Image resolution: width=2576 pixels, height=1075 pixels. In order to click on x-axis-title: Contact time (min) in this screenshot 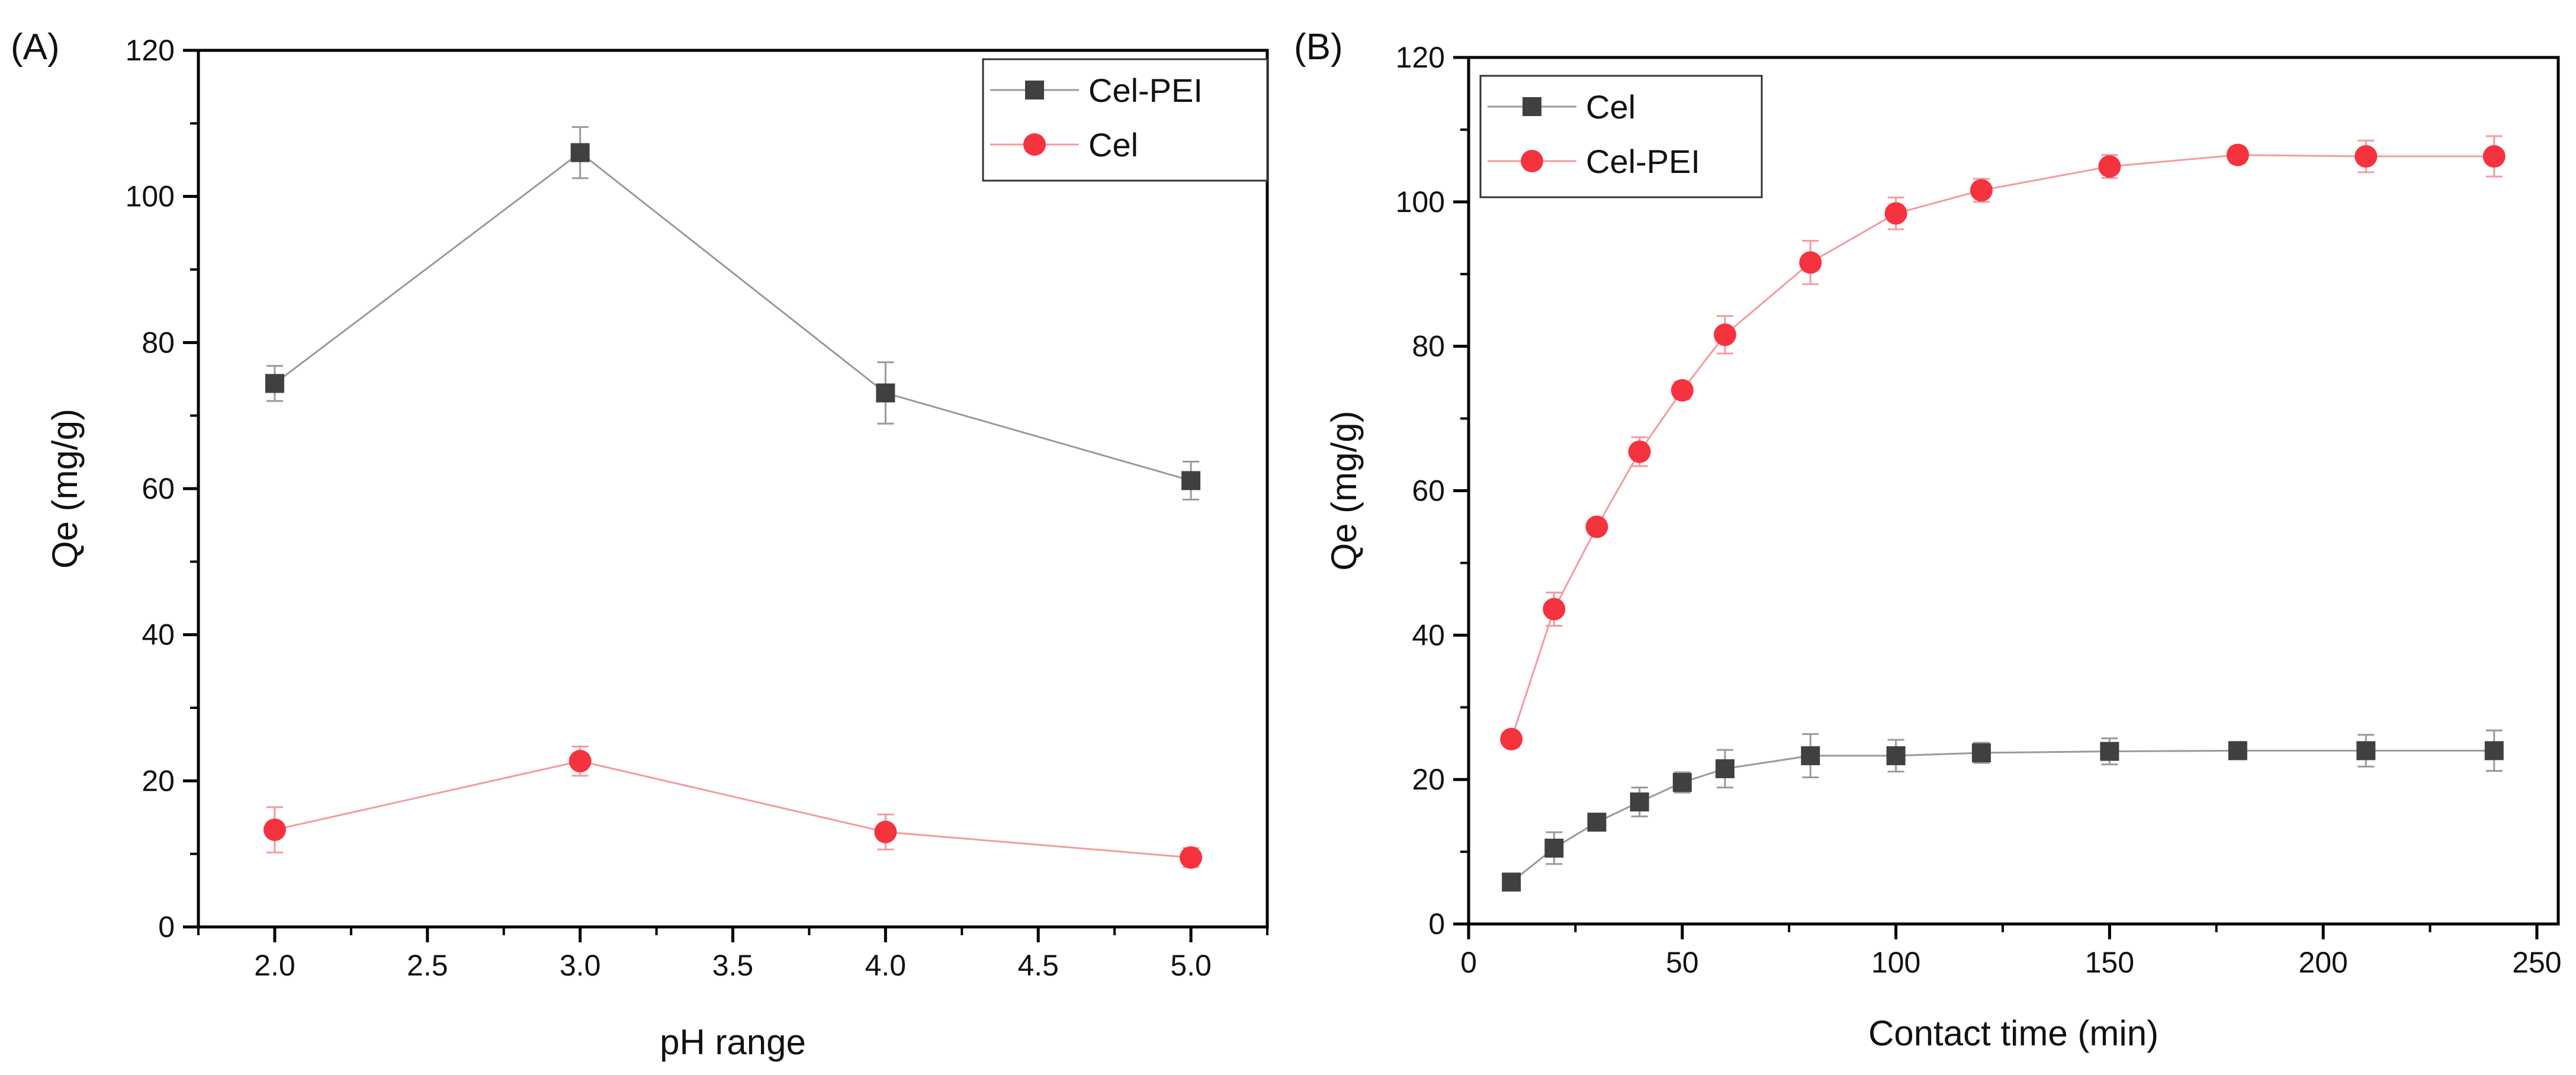, I will do `click(2013, 1033)`.